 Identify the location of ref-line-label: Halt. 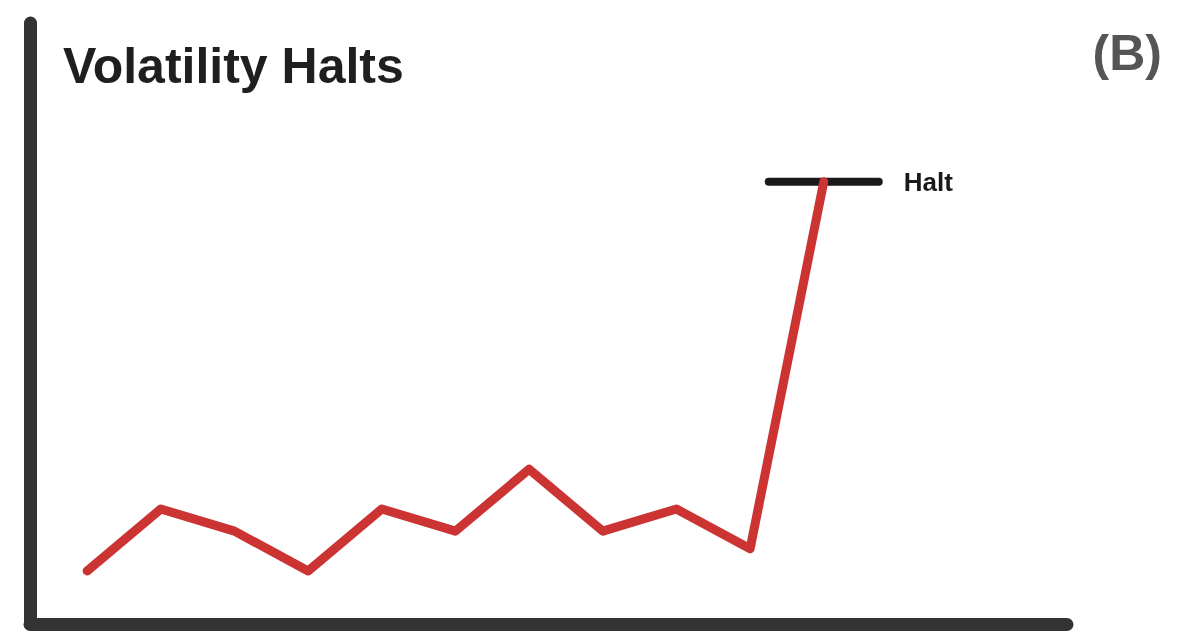
(928, 181).